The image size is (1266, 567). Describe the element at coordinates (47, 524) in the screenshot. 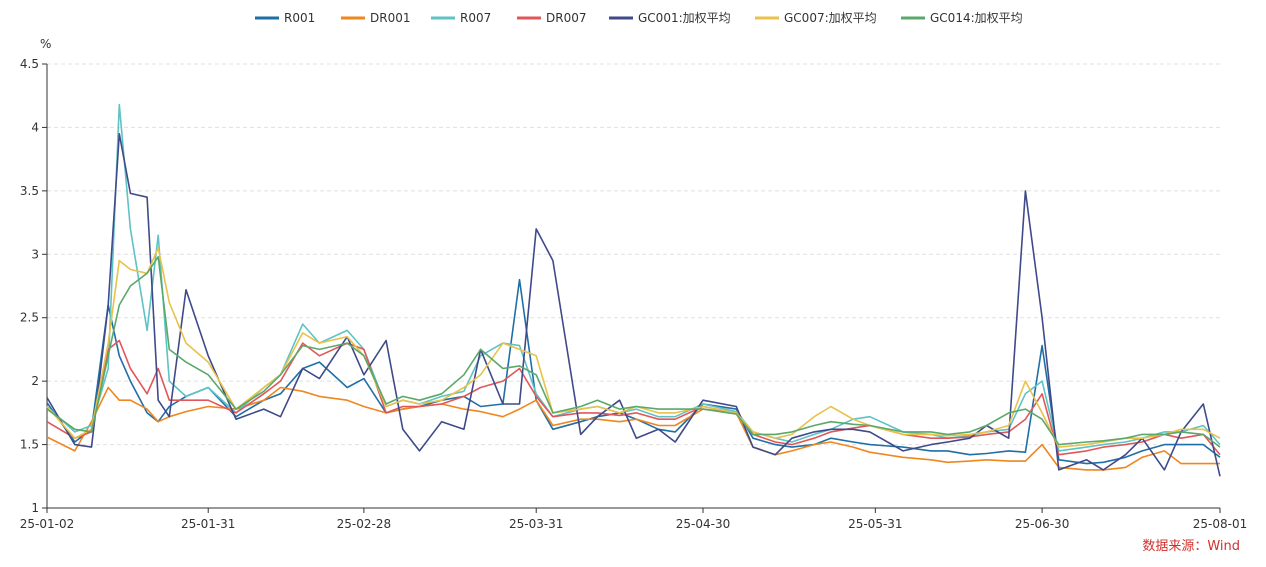

I see `x-tick-label: 25-01-02` at that location.